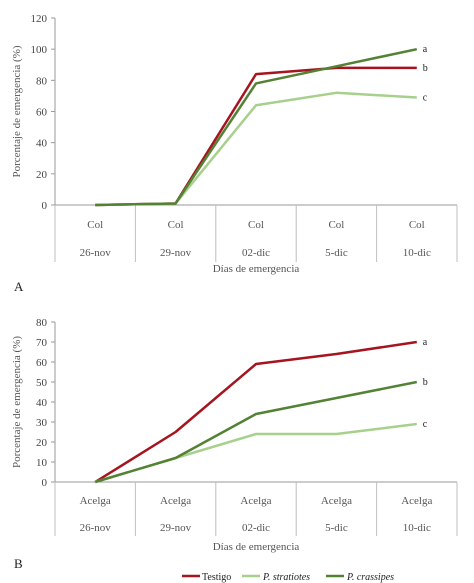 This screenshot has width=474, height=583. Describe the element at coordinates (370, 577) in the screenshot. I see `legend-label-crassipes: P. crassipes` at that location.